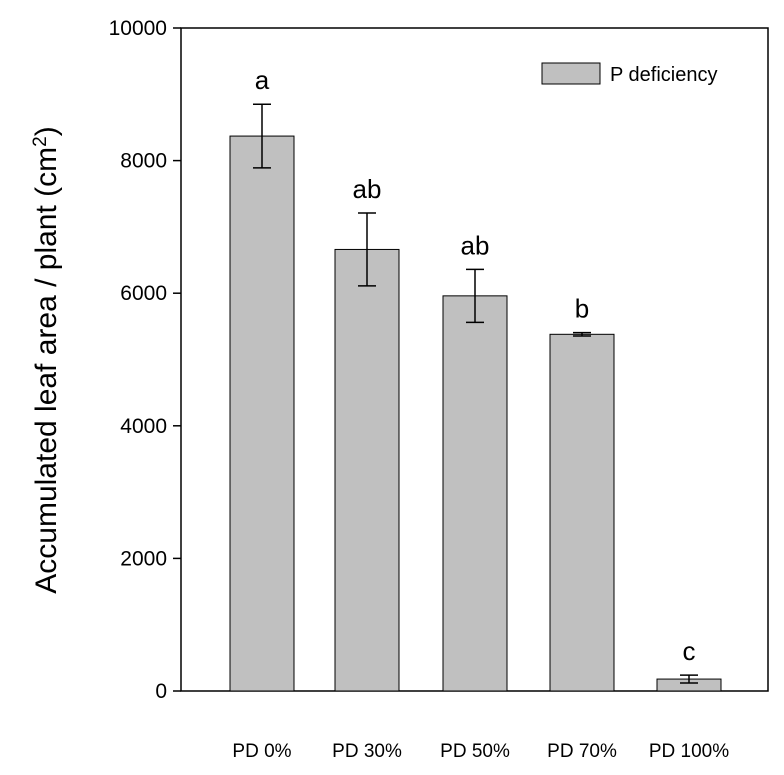 Image resolution: width=784 pixels, height=775 pixels. What do you see at coordinates (261, 751) in the screenshot?
I see `x-category-label: PD 0%` at bounding box center [261, 751].